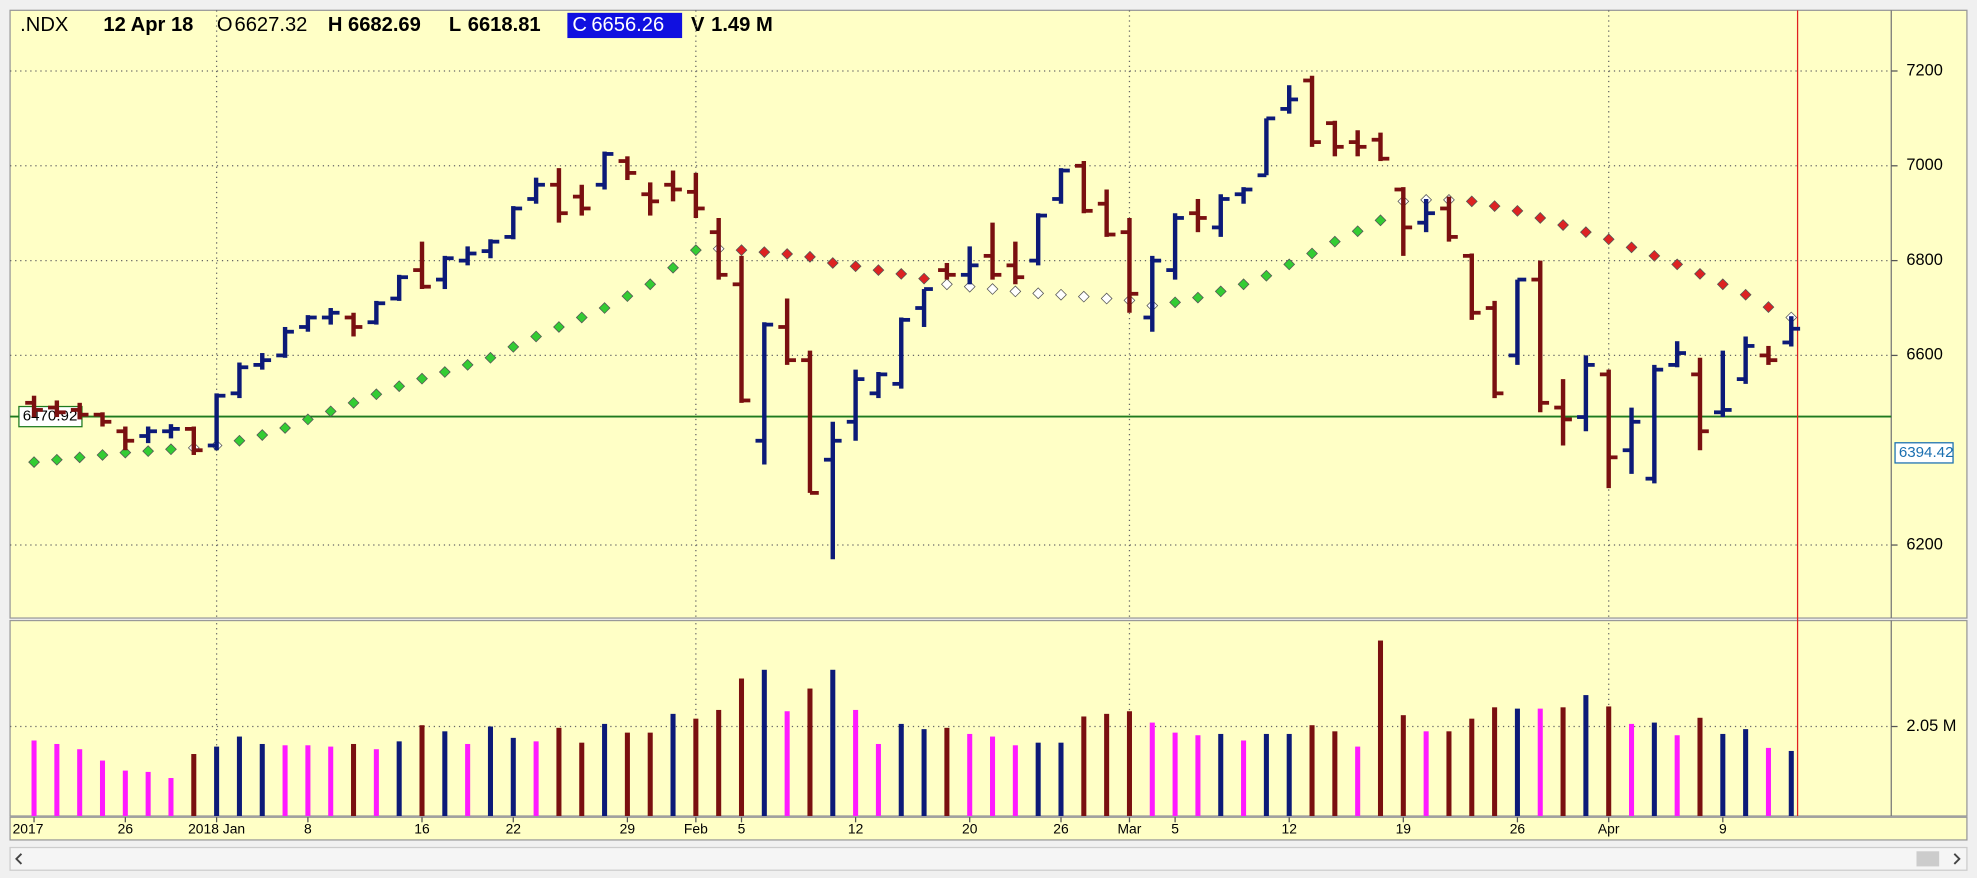 This screenshot has width=1977, height=878. What do you see at coordinates (1723, 829) in the screenshot?
I see `x-tick-label: 9` at bounding box center [1723, 829].